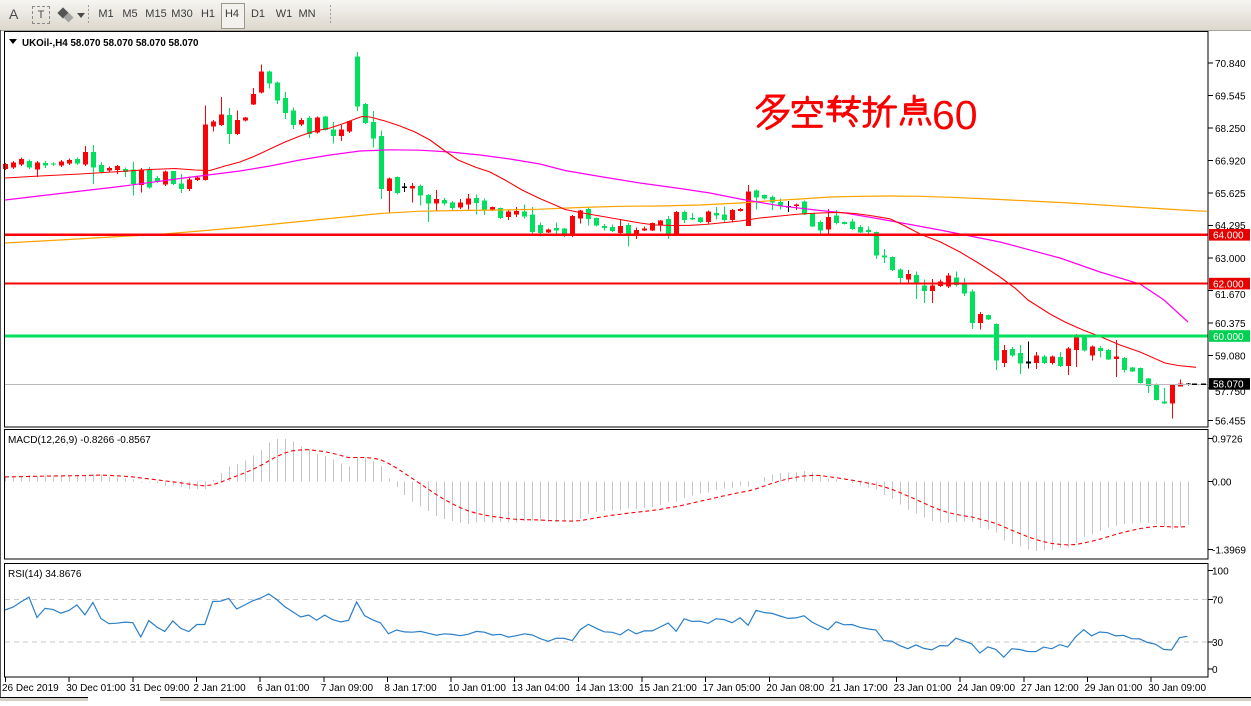 The width and height of the screenshot is (1251, 706). Describe the element at coordinates (1177, 688) in the screenshot. I see `svg-text: 30 Jan 09:00` at that location.